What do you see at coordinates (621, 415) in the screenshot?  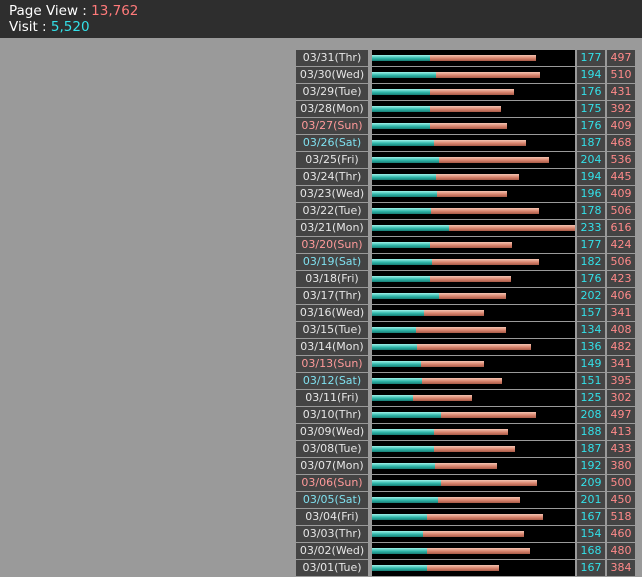 I see `page-view-count: 497` at bounding box center [621, 415].